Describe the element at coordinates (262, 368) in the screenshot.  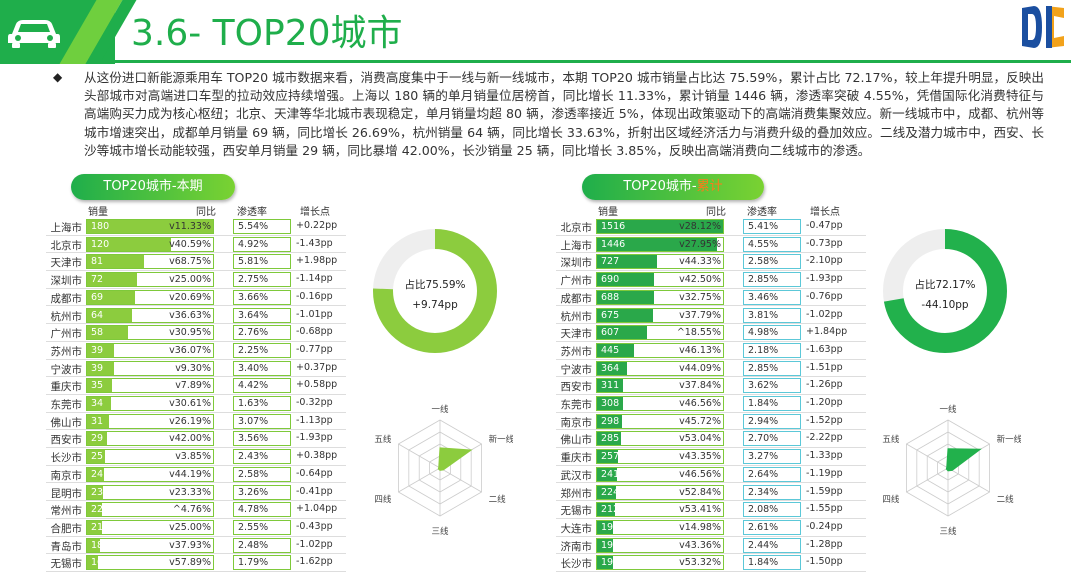
I see `penetration-value: 3.40%` at that location.